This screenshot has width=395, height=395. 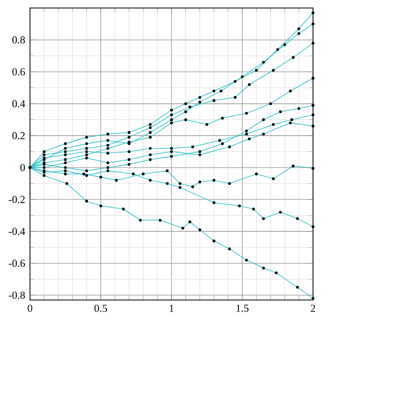 What do you see at coordinates (172, 308) in the screenshot?
I see `x-tick-label: 1` at bounding box center [172, 308].